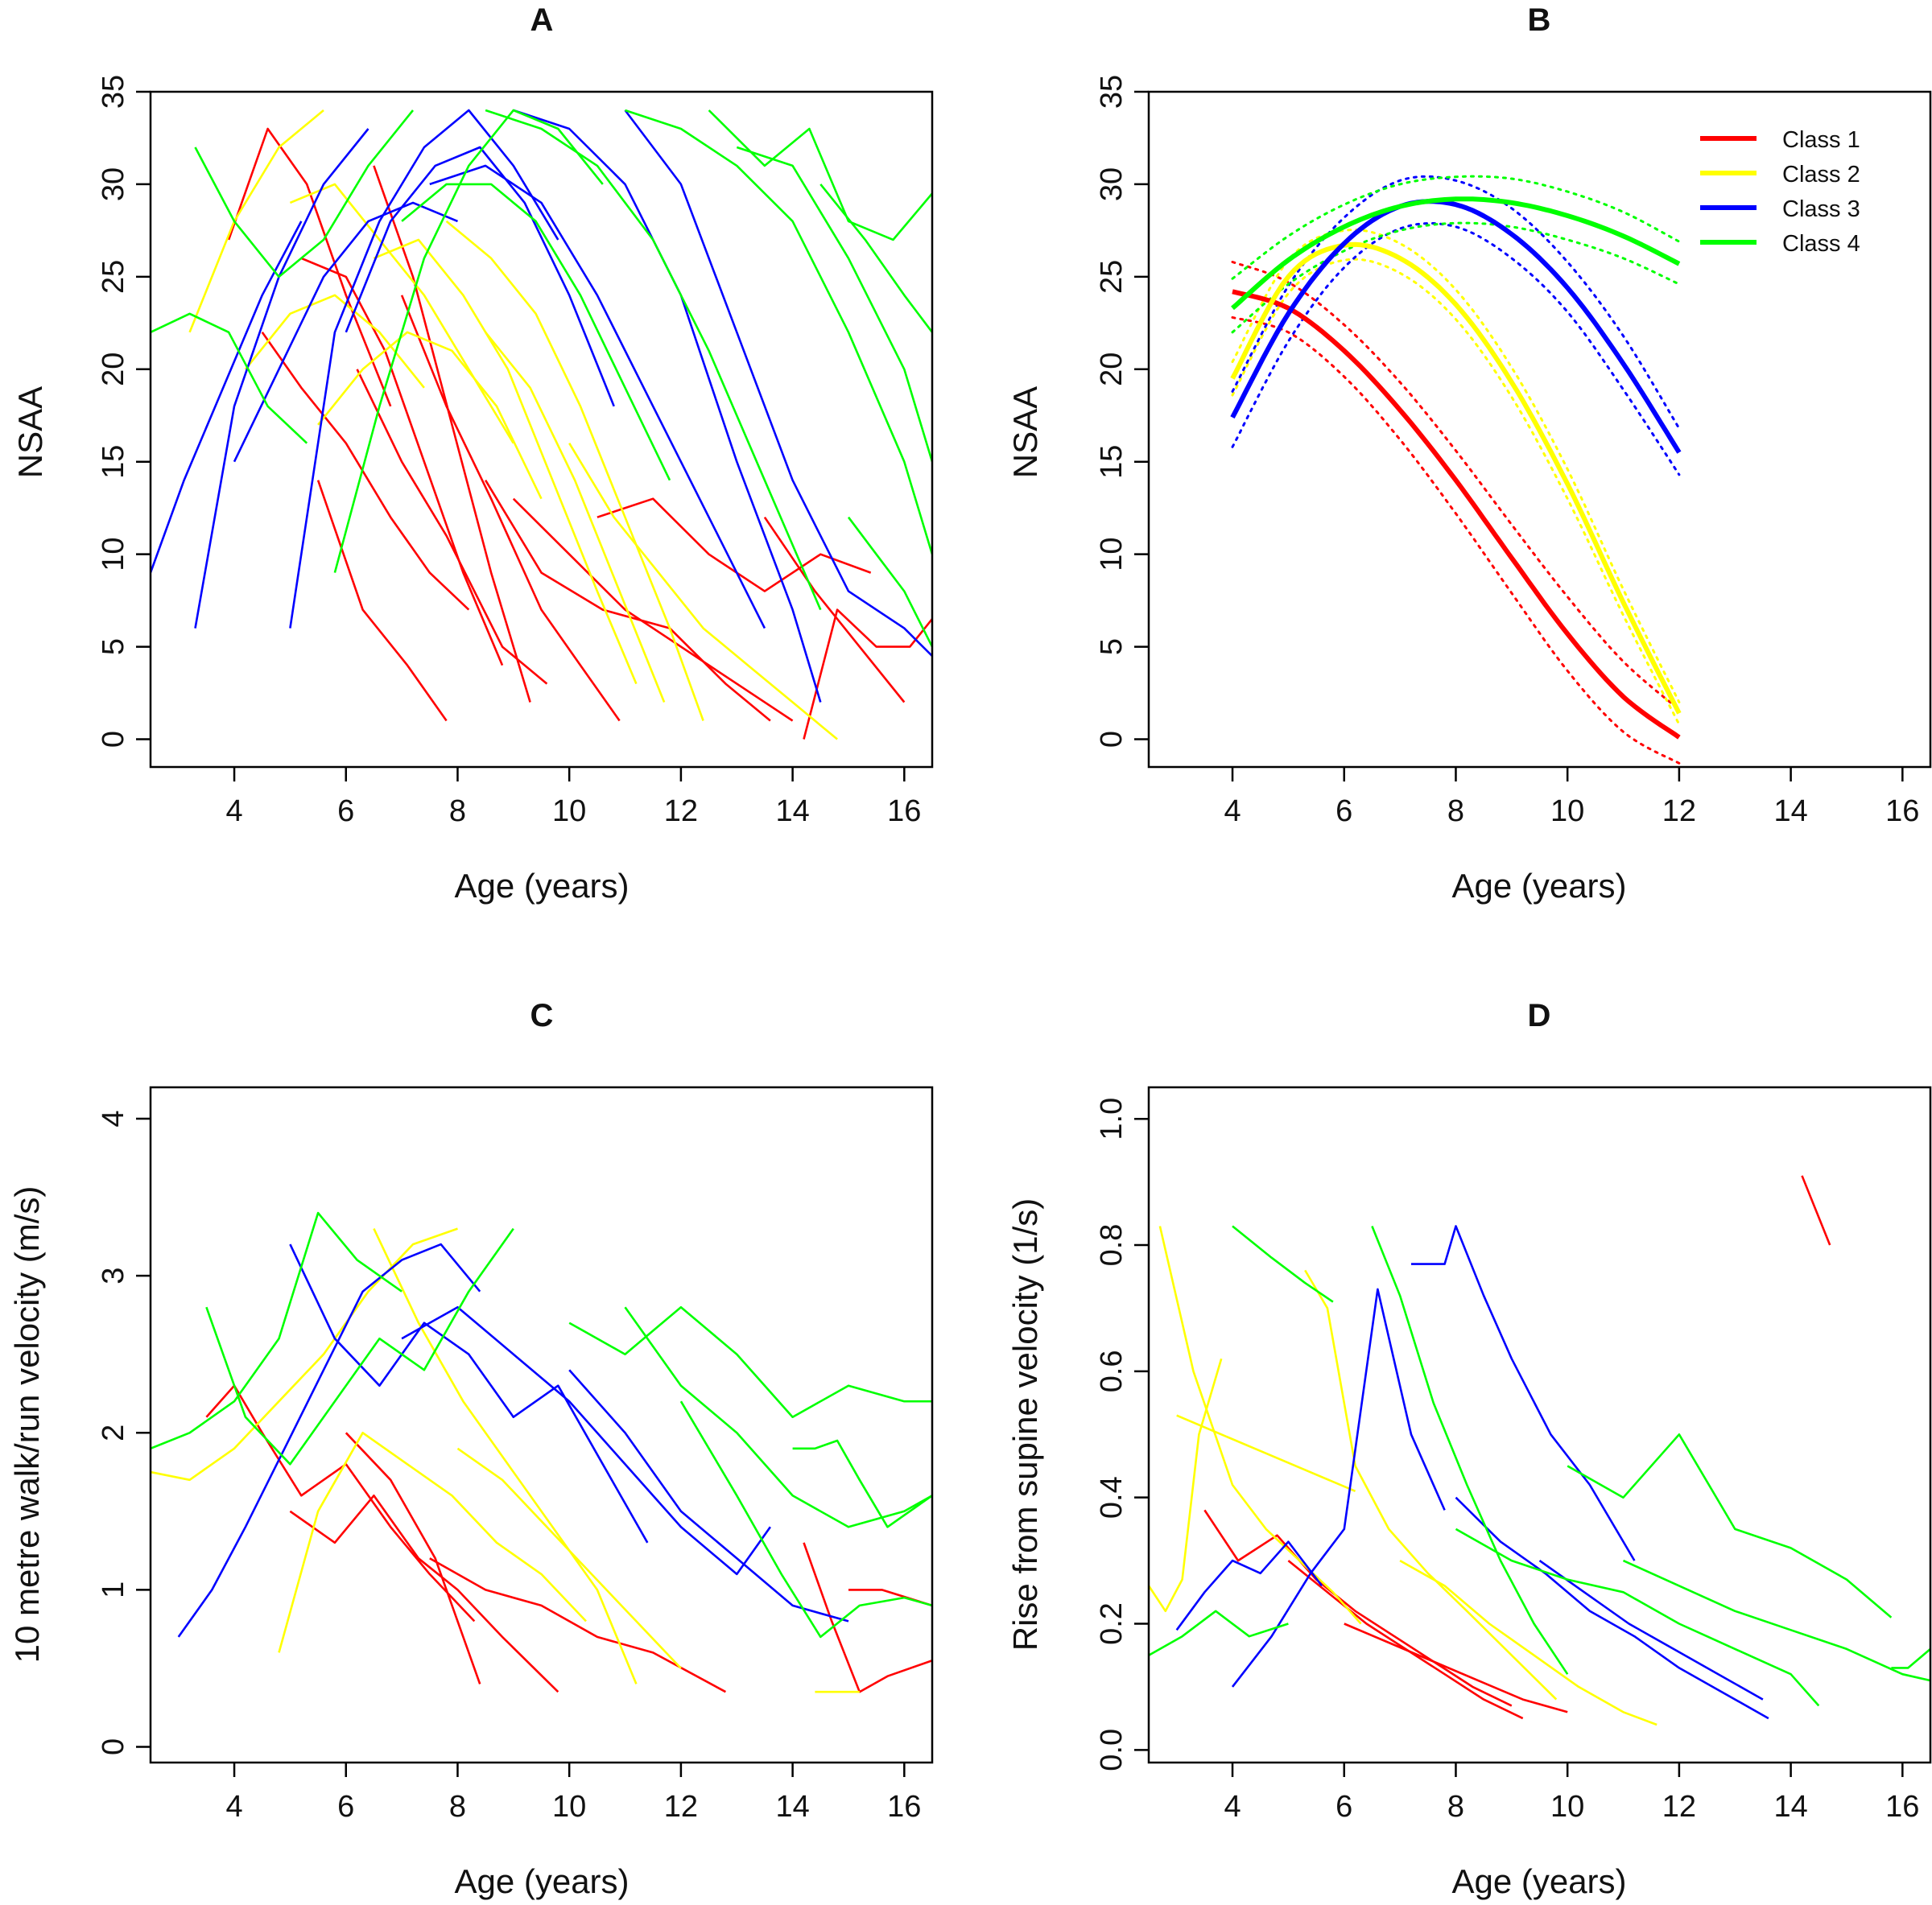 This screenshot has width=1932, height=1905. I want to click on panel-b-class-1-lower-ci, so click(1456, 540).